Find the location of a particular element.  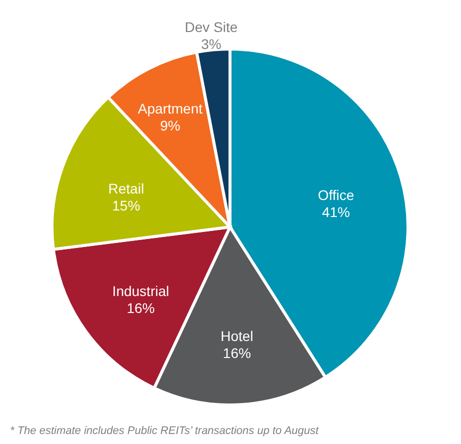

data-label: 9% is located at coordinates (170, 126).